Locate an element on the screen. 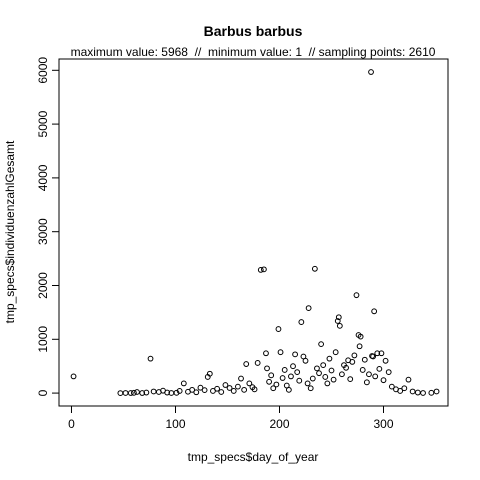 Image resolution: width=480 pixels, height=480 pixels. y-tick-label: 0 is located at coordinates (43, 392).